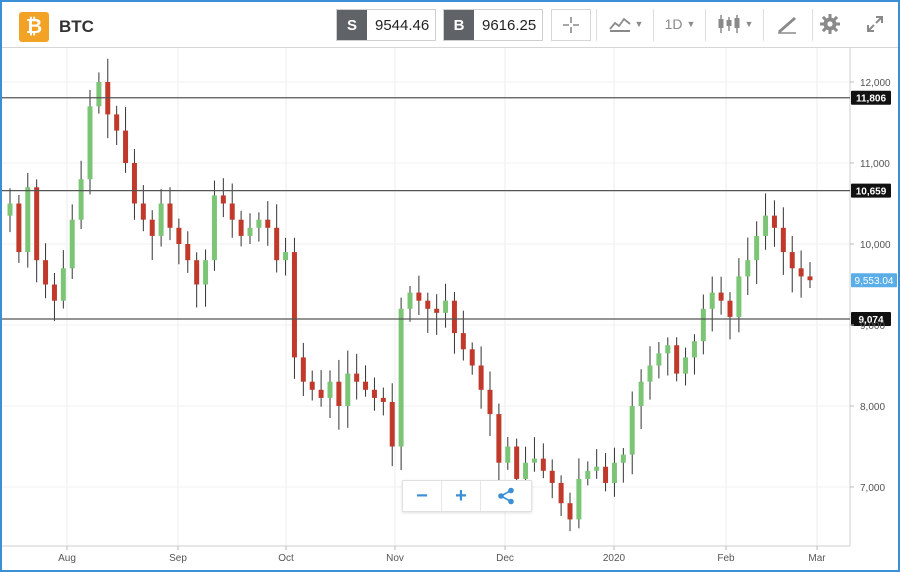  Describe the element at coordinates (875, 245) in the screenshot. I see `y-tick-label: 10,000` at that location.